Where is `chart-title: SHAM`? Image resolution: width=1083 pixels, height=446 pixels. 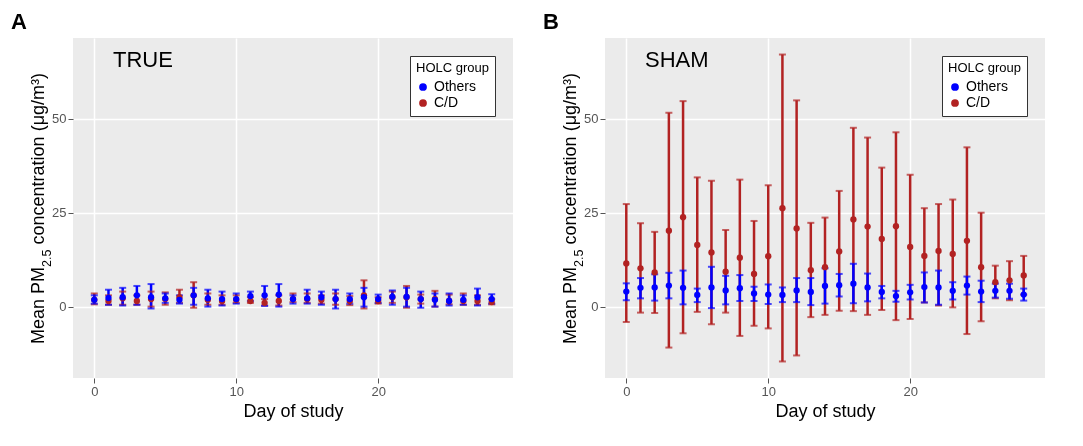 chart-title: SHAM is located at coordinates (677, 59).